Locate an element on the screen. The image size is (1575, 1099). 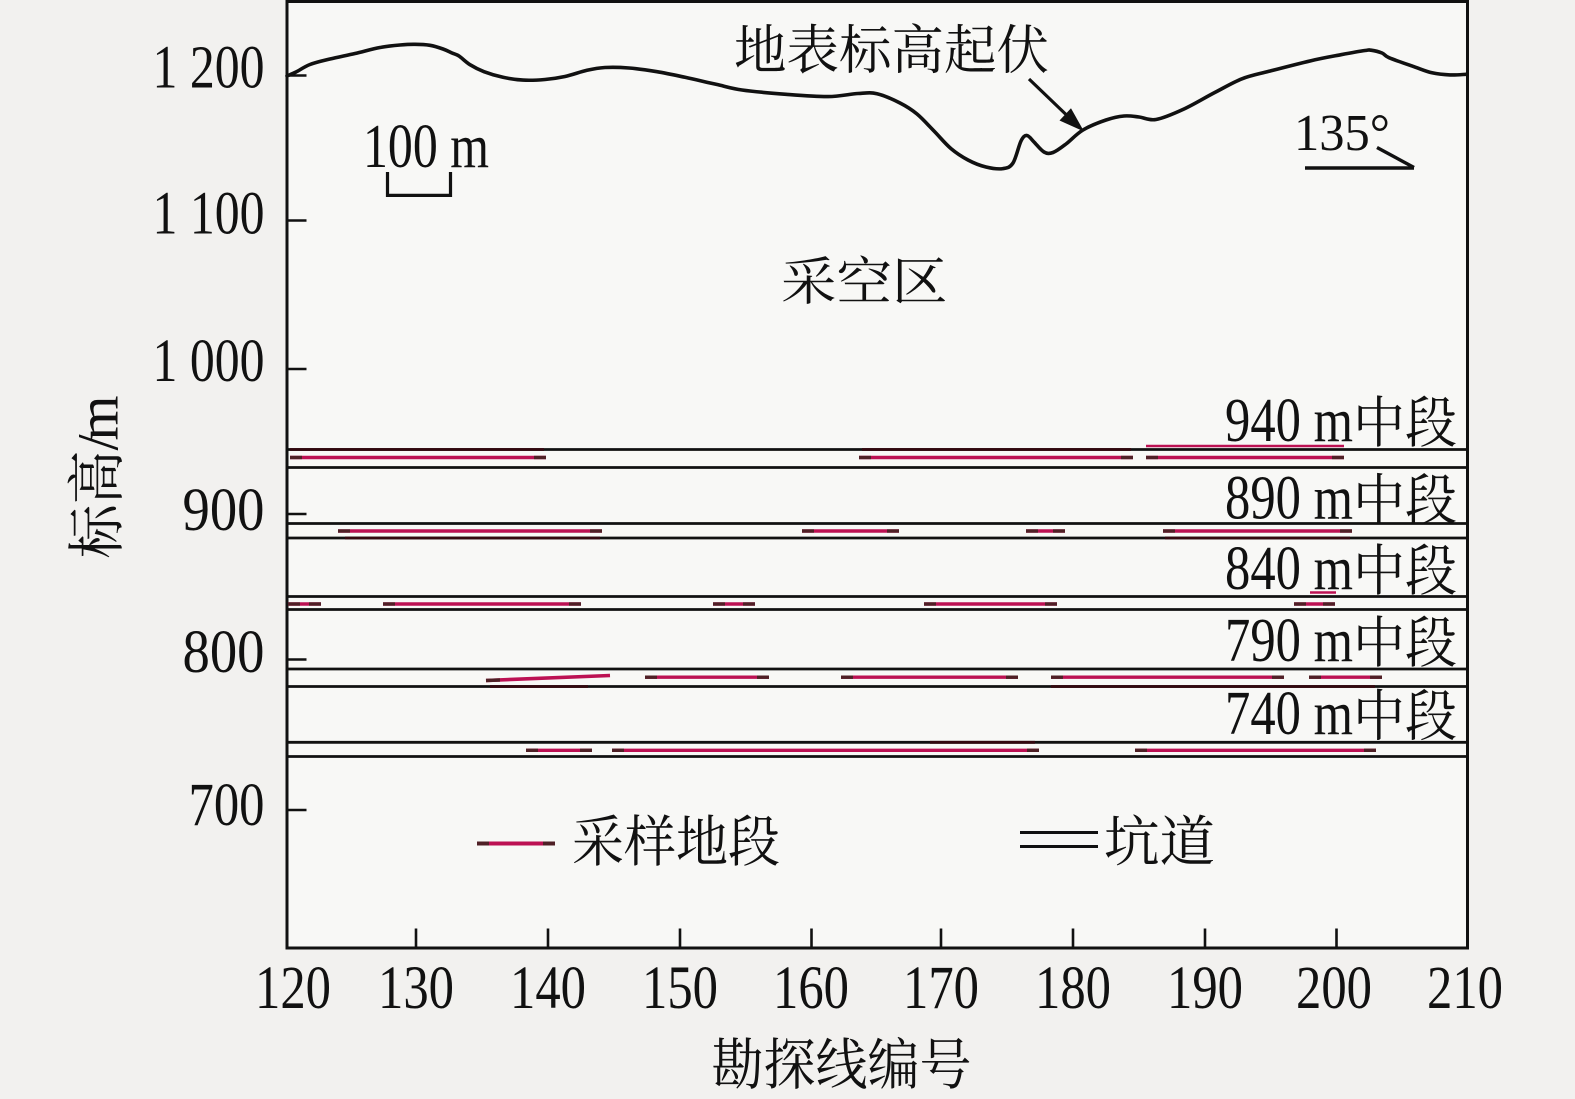
svg-text: 900 is located at coordinates (224, 510).